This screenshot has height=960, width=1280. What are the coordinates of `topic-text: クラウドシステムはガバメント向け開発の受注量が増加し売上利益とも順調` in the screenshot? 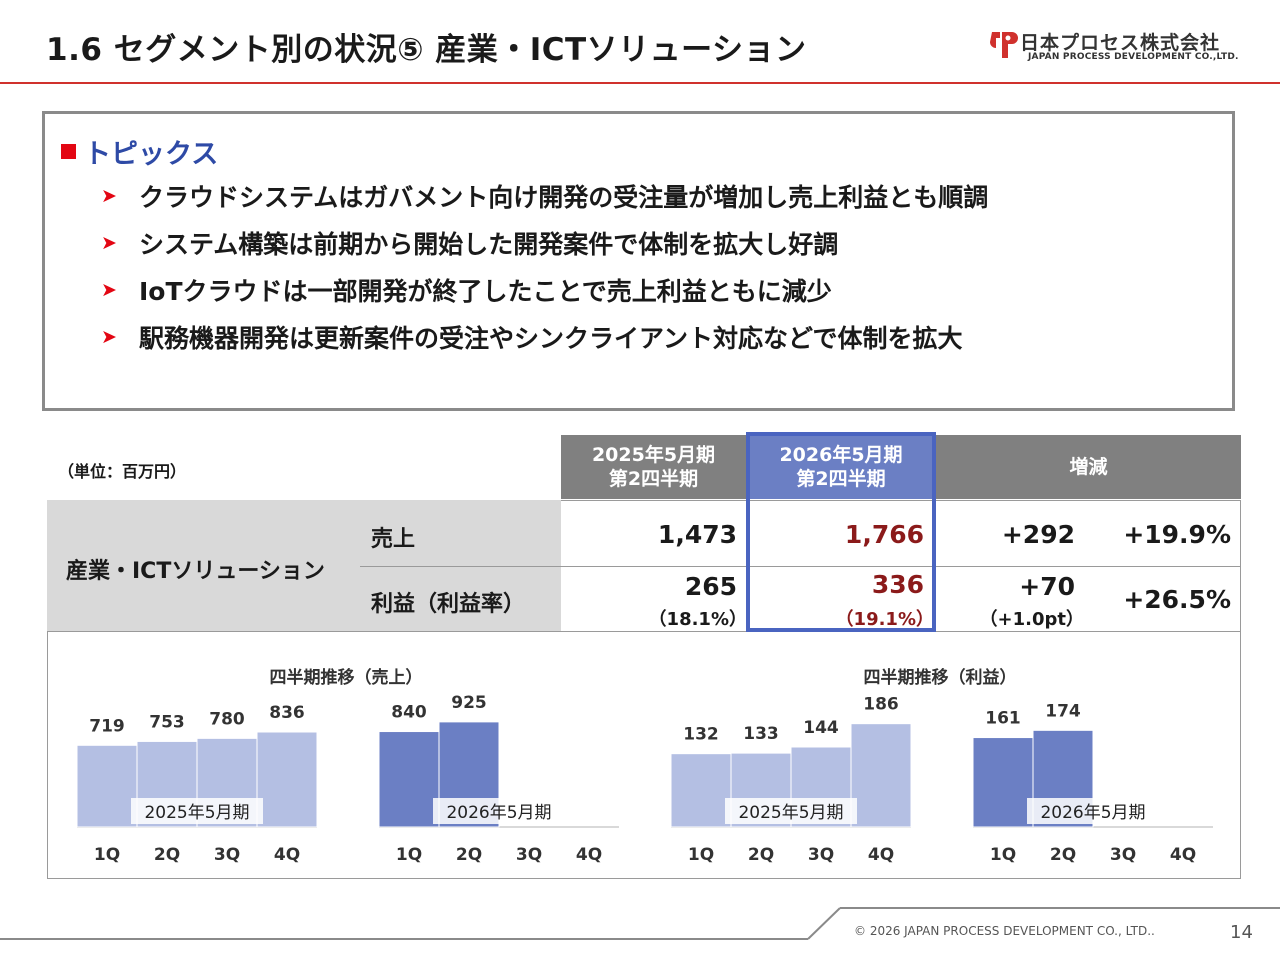 It's located at (564, 197).